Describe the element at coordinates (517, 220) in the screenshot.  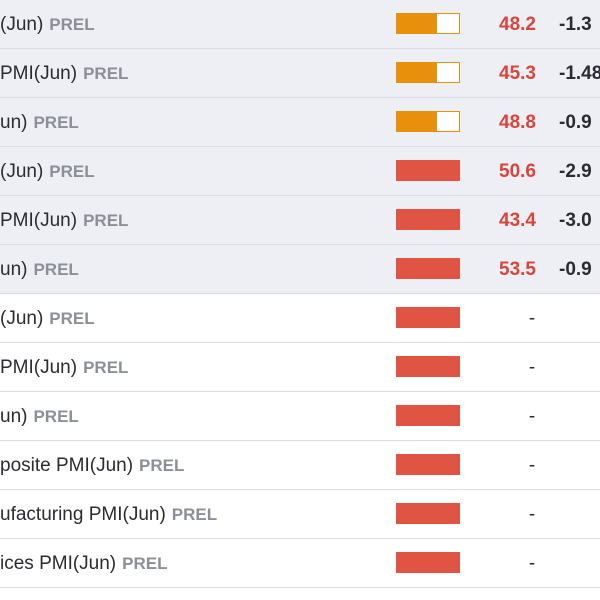
I see `actual-value: 43.4` at that location.